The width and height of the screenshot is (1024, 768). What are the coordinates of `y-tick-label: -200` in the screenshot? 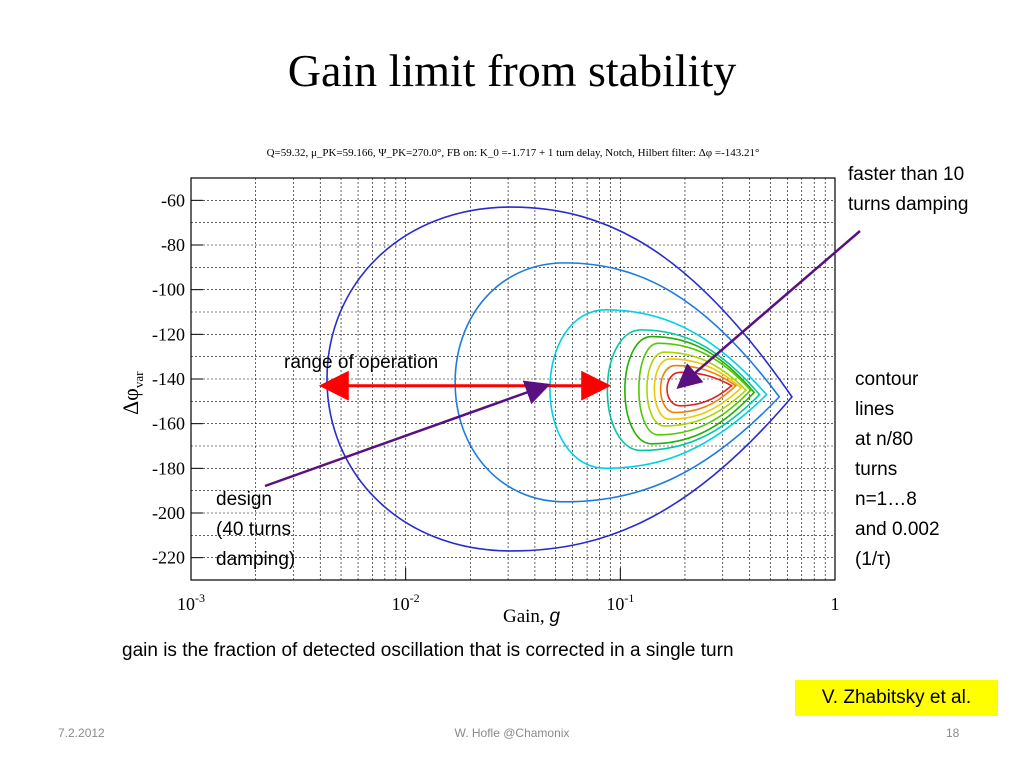 It's located at (168, 513).